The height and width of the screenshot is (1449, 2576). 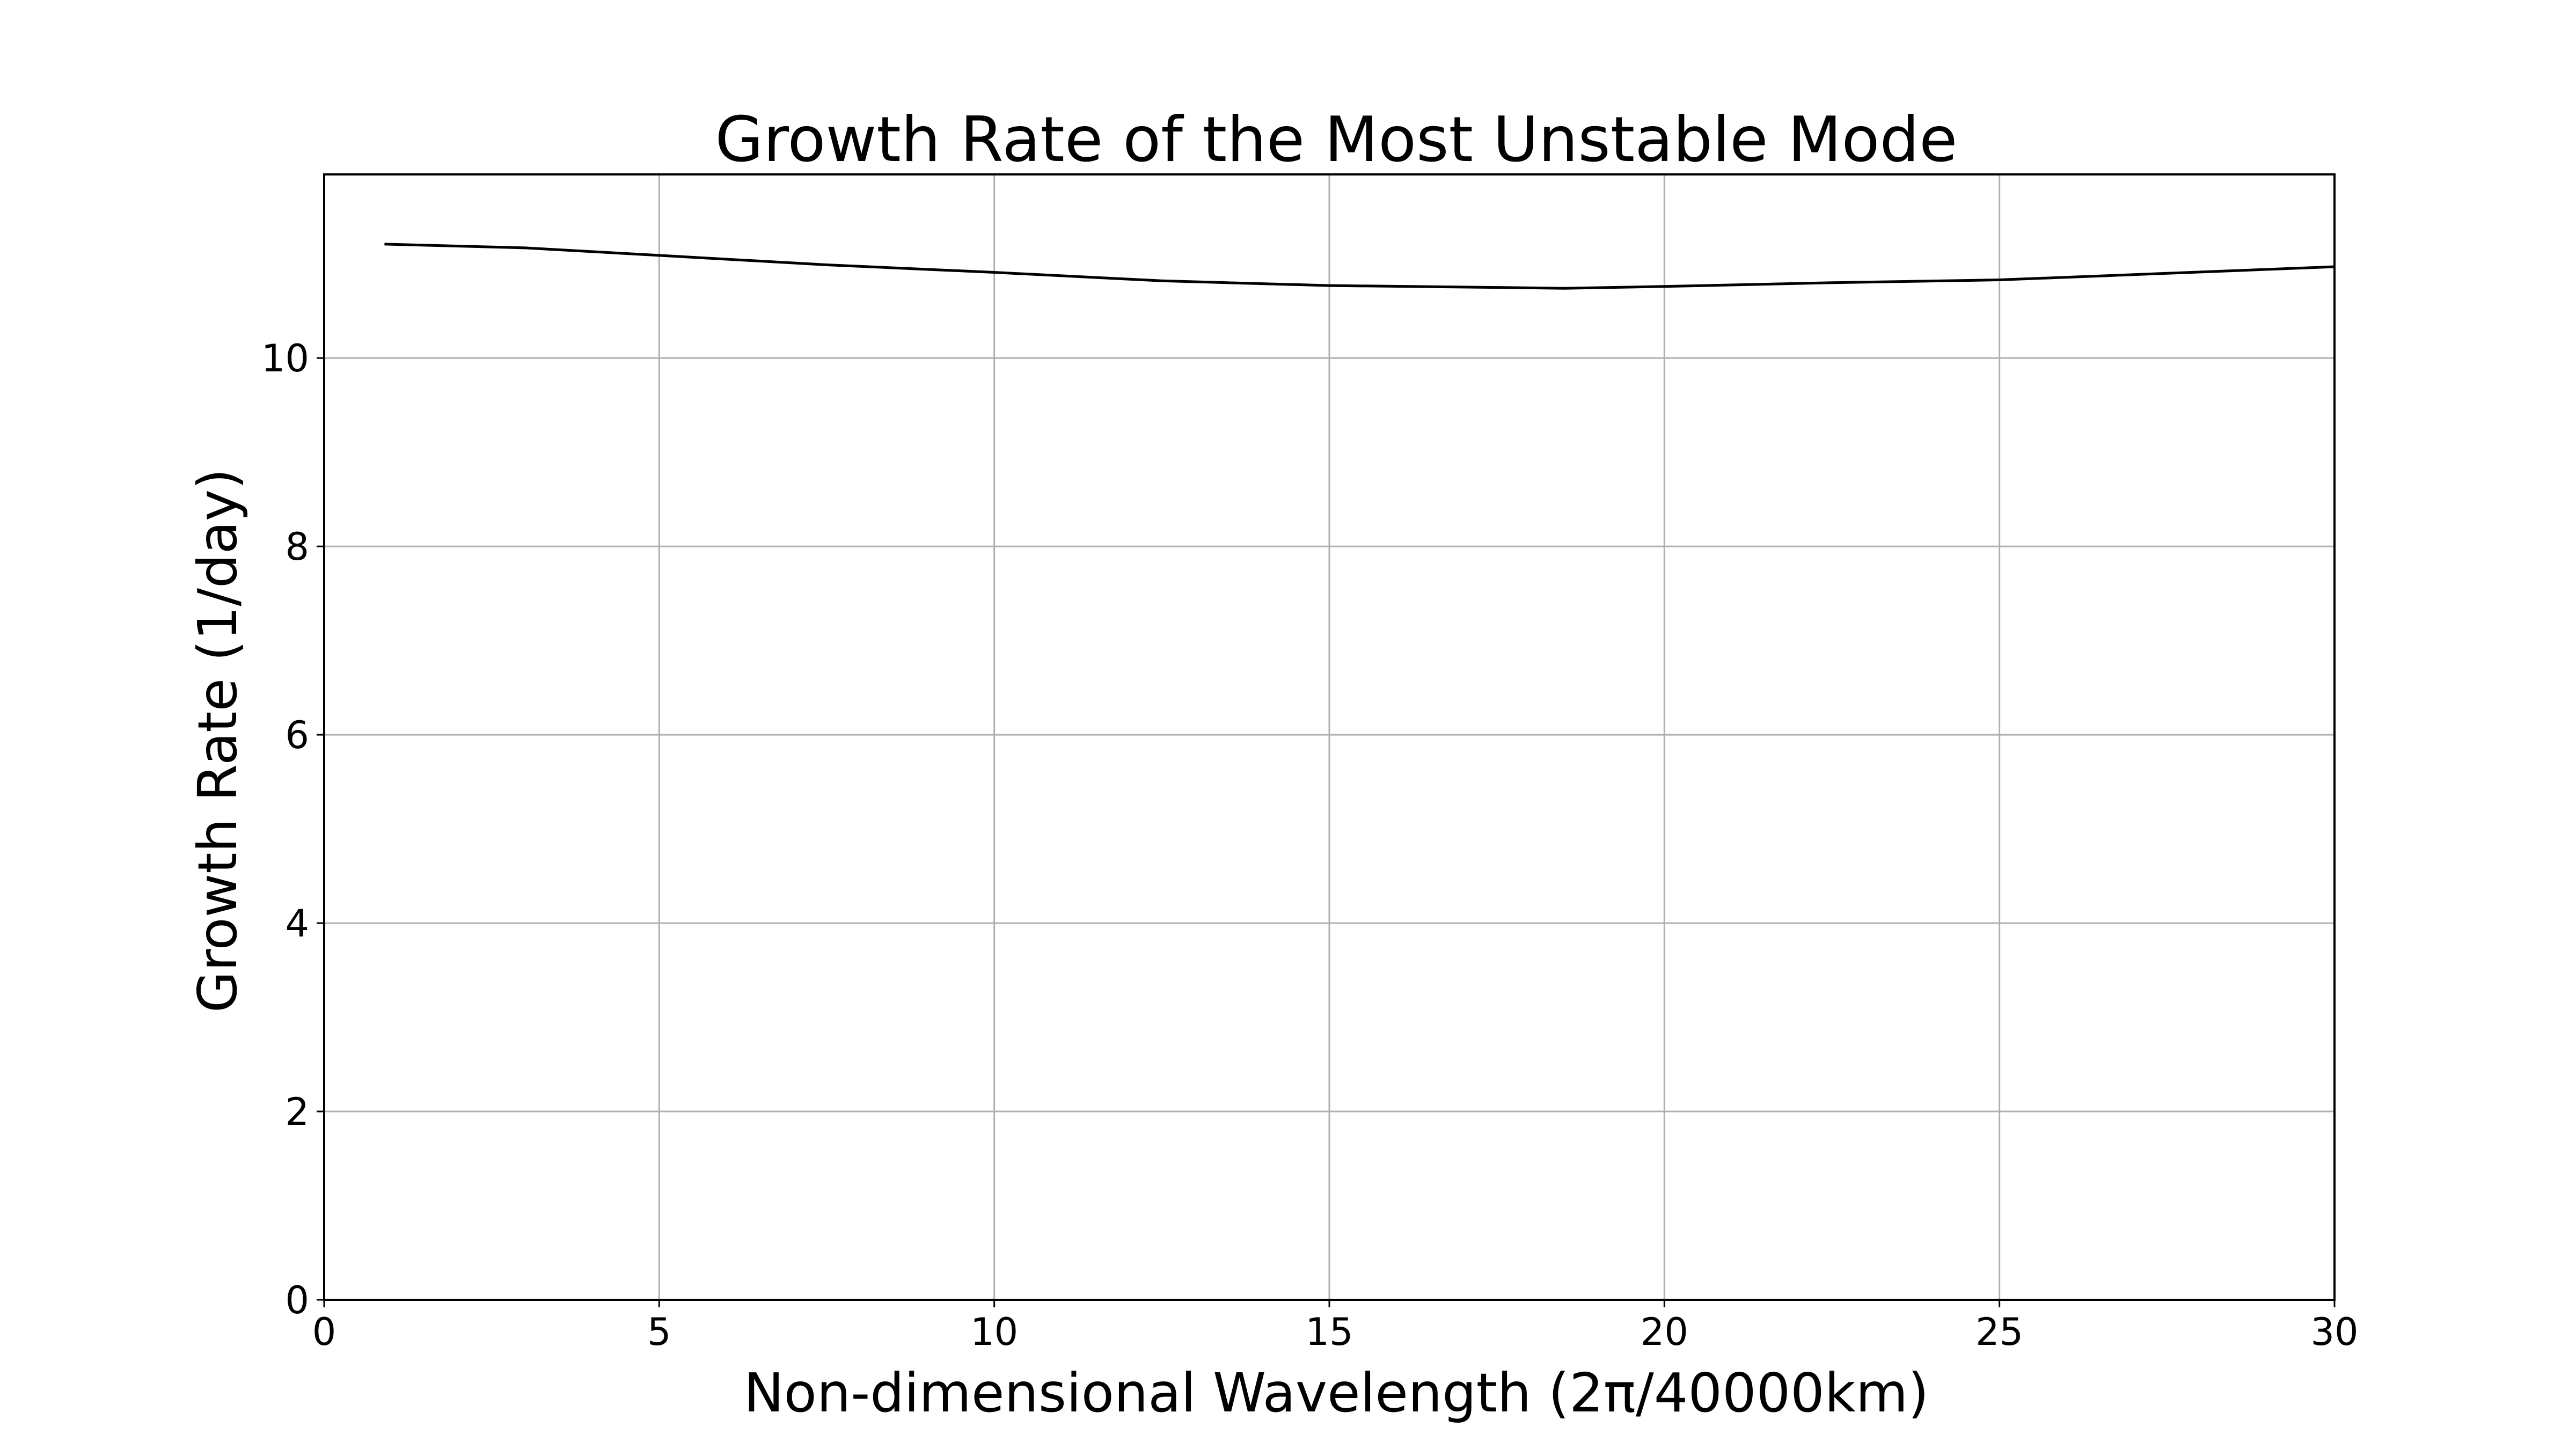 I want to click on x-tick-label: 10, so click(x=994, y=1332).